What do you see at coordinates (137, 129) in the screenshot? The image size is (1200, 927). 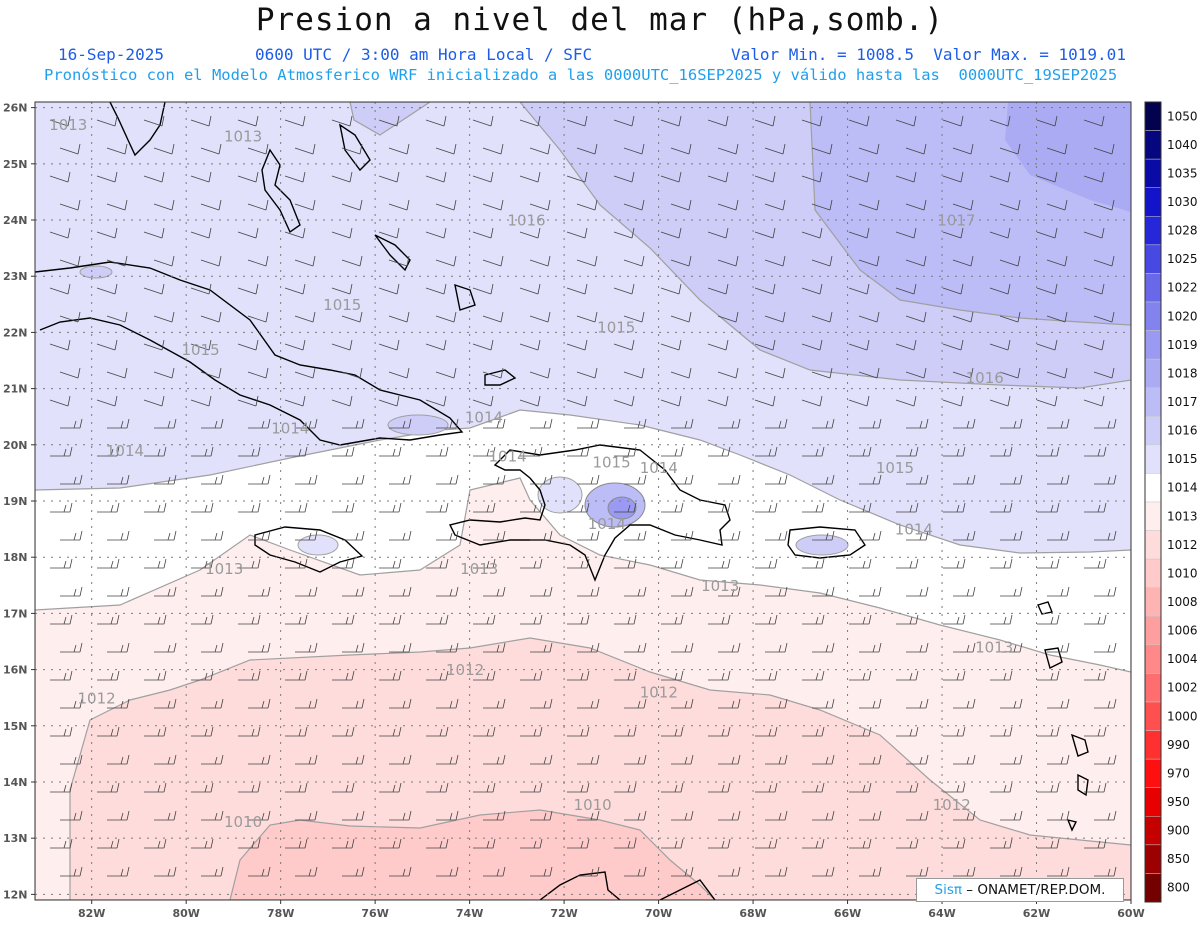 I see `coast-florida` at bounding box center [137, 129].